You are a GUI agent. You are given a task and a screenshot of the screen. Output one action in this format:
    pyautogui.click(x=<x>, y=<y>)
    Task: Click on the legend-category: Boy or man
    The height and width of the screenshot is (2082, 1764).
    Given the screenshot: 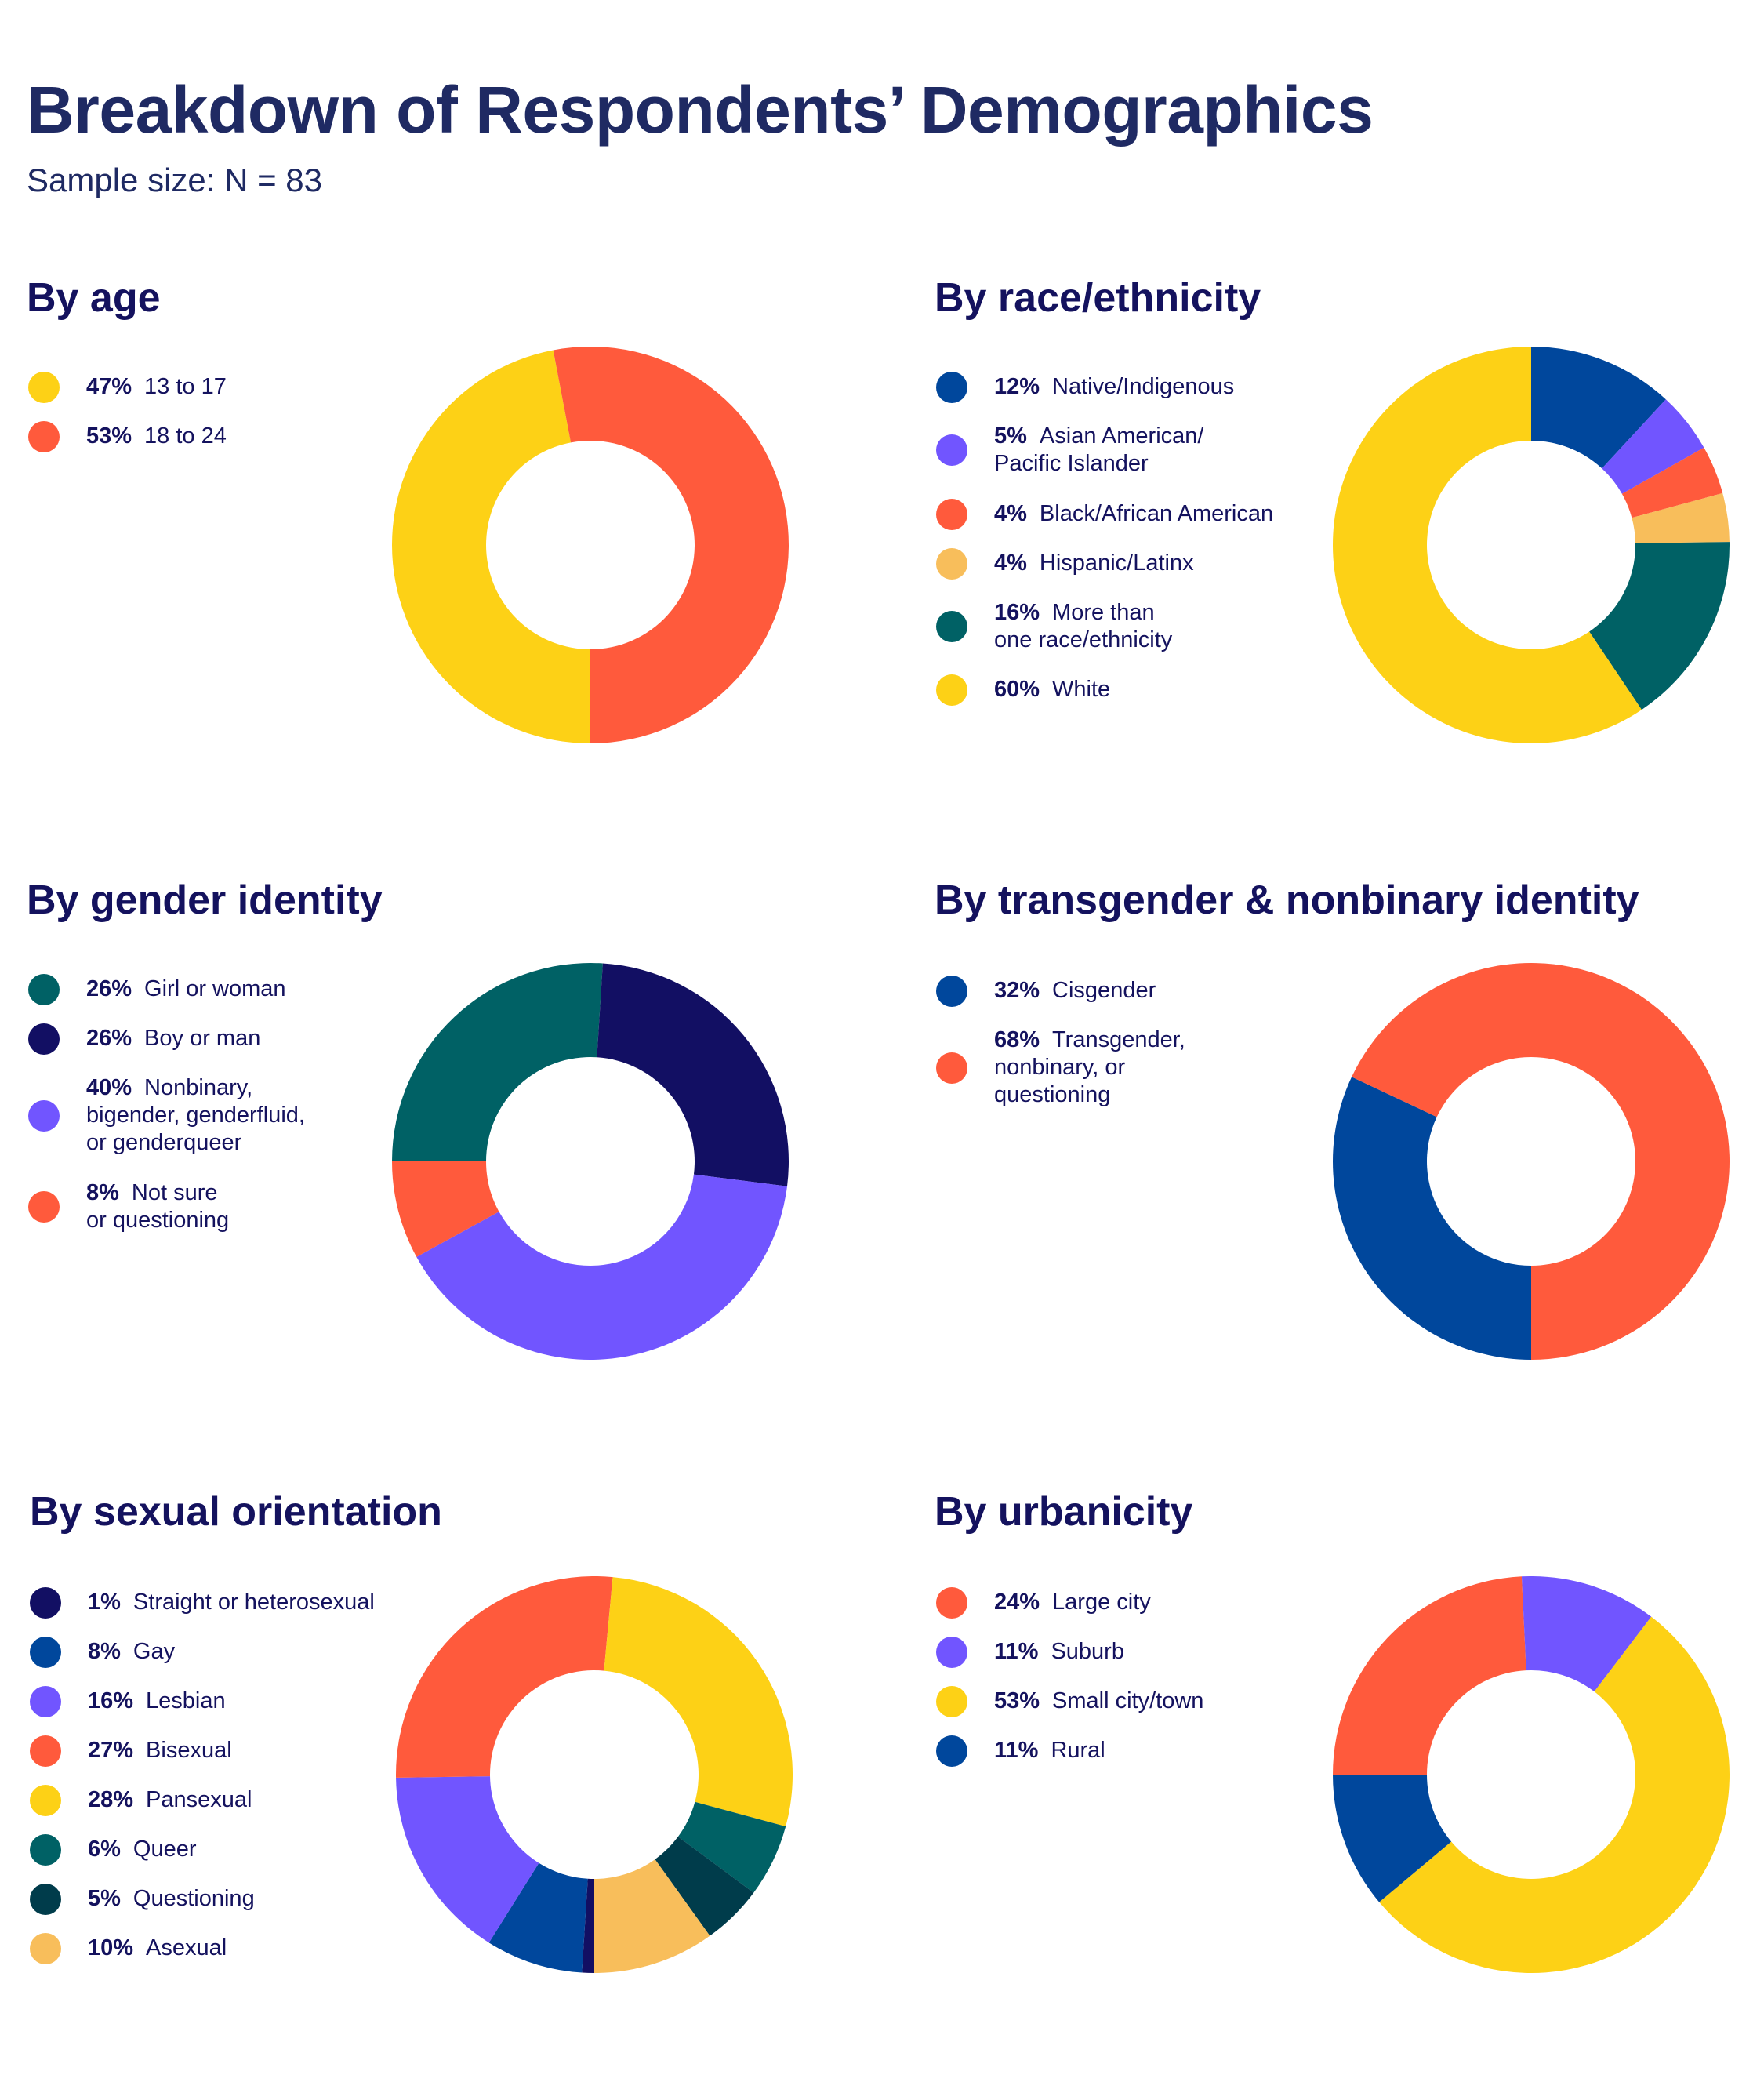 What is the action you would take?
    pyautogui.click(x=202, y=1038)
    